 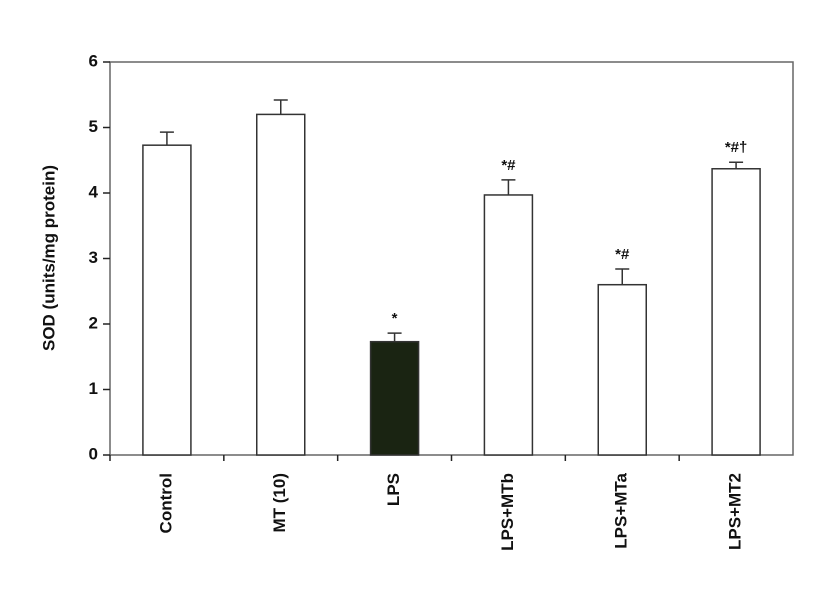 What do you see at coordinates (93, 453) in the screenshot?
I see `y-tick-label: 0` at bounding box center [93, 453].